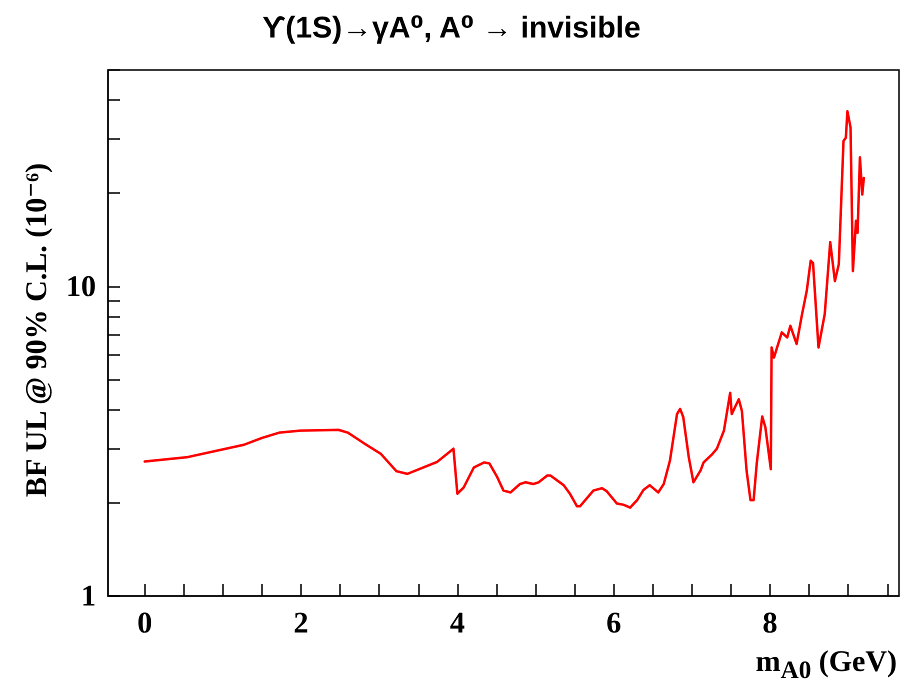 This screenshot has width=903, height=691. What do you see at coordinates (614, 623) in the screenshot?
I see `x-tick-label: 6` at bounding box center [614, 623].